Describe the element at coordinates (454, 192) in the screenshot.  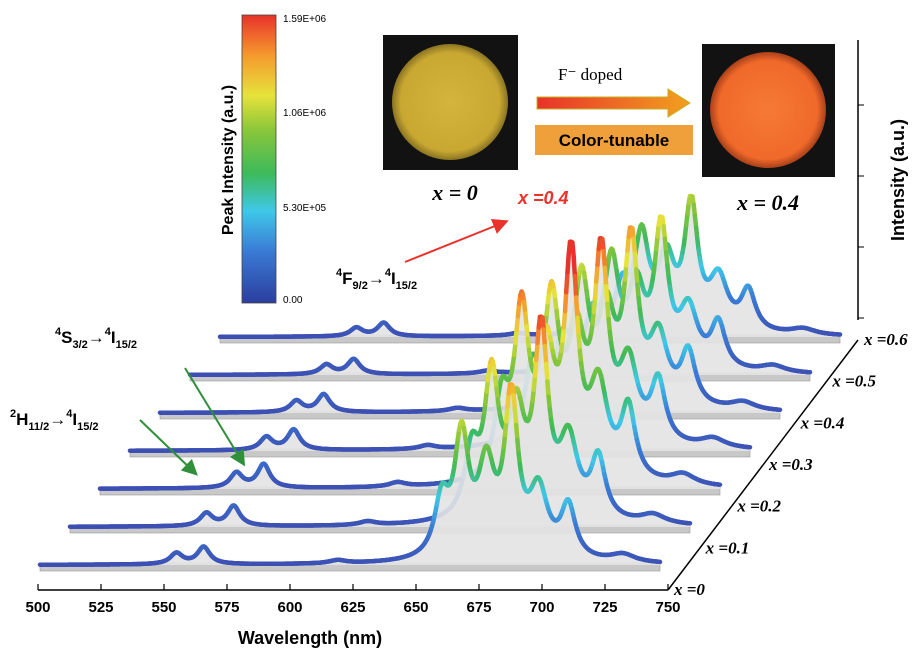
I see `left-sample-label: x = 0` at that location.